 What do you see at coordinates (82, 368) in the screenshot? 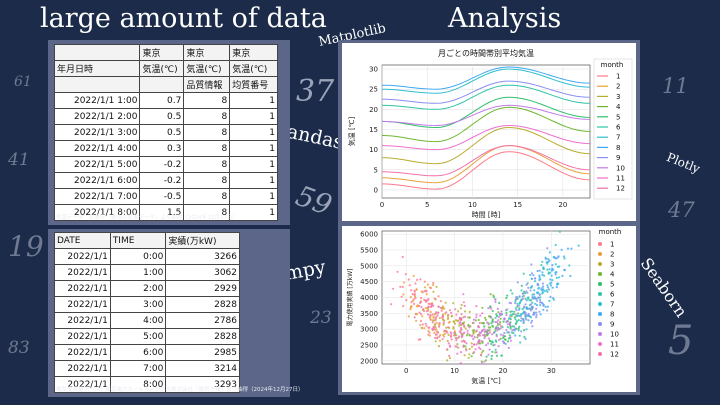
I see `table-cell: 2022/1/1` at bounding box center [82, 368].